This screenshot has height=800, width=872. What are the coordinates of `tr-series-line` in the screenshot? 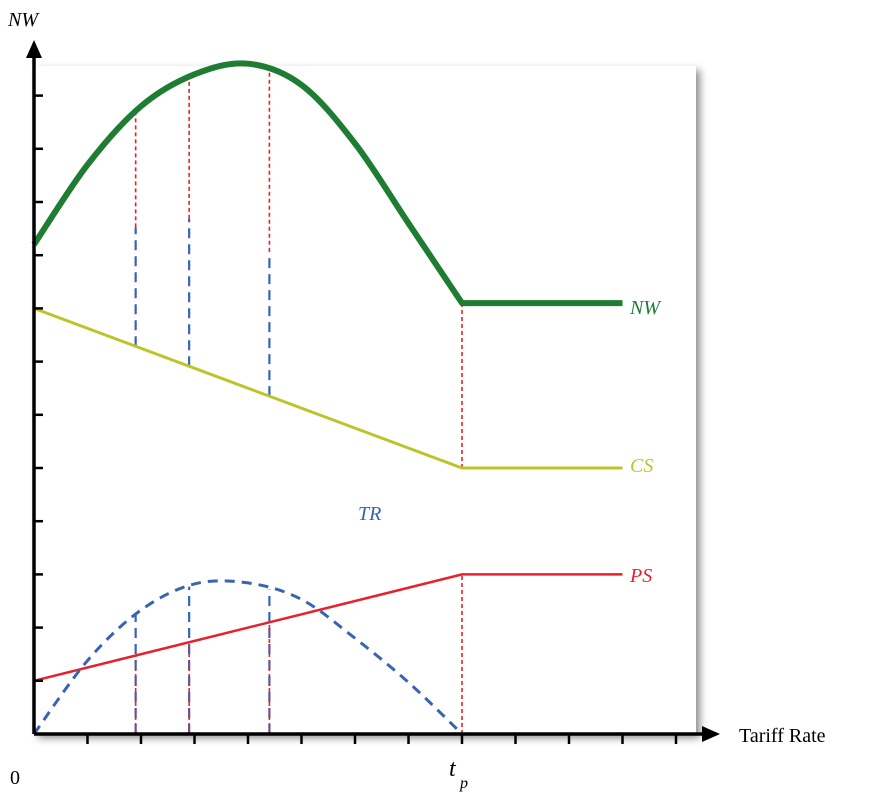 It's located at (248, 657).